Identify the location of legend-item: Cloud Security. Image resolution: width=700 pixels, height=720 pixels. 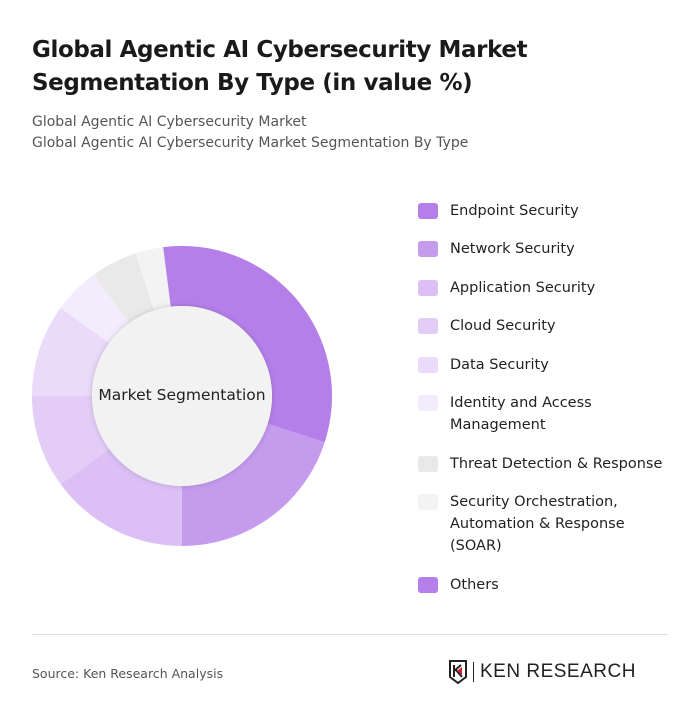
(549, 326).